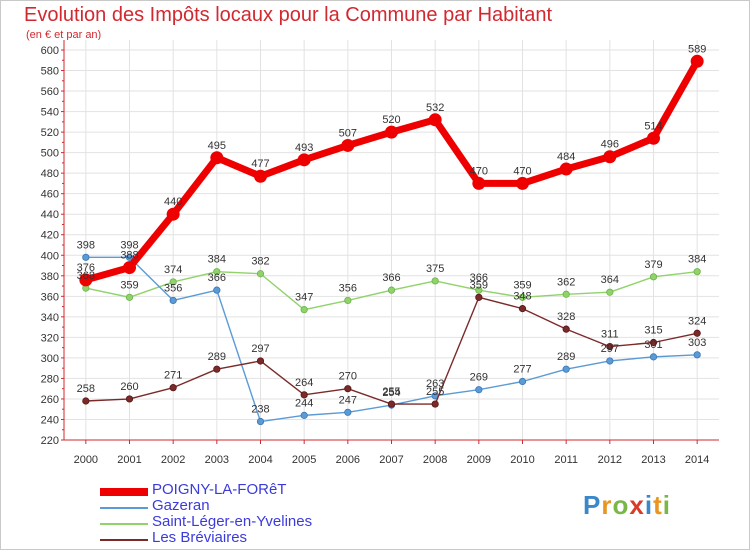  What do you see at coordinates (173, 202) in the screenshot?
I see `data-label: 440` at bounding box center [173, 202].